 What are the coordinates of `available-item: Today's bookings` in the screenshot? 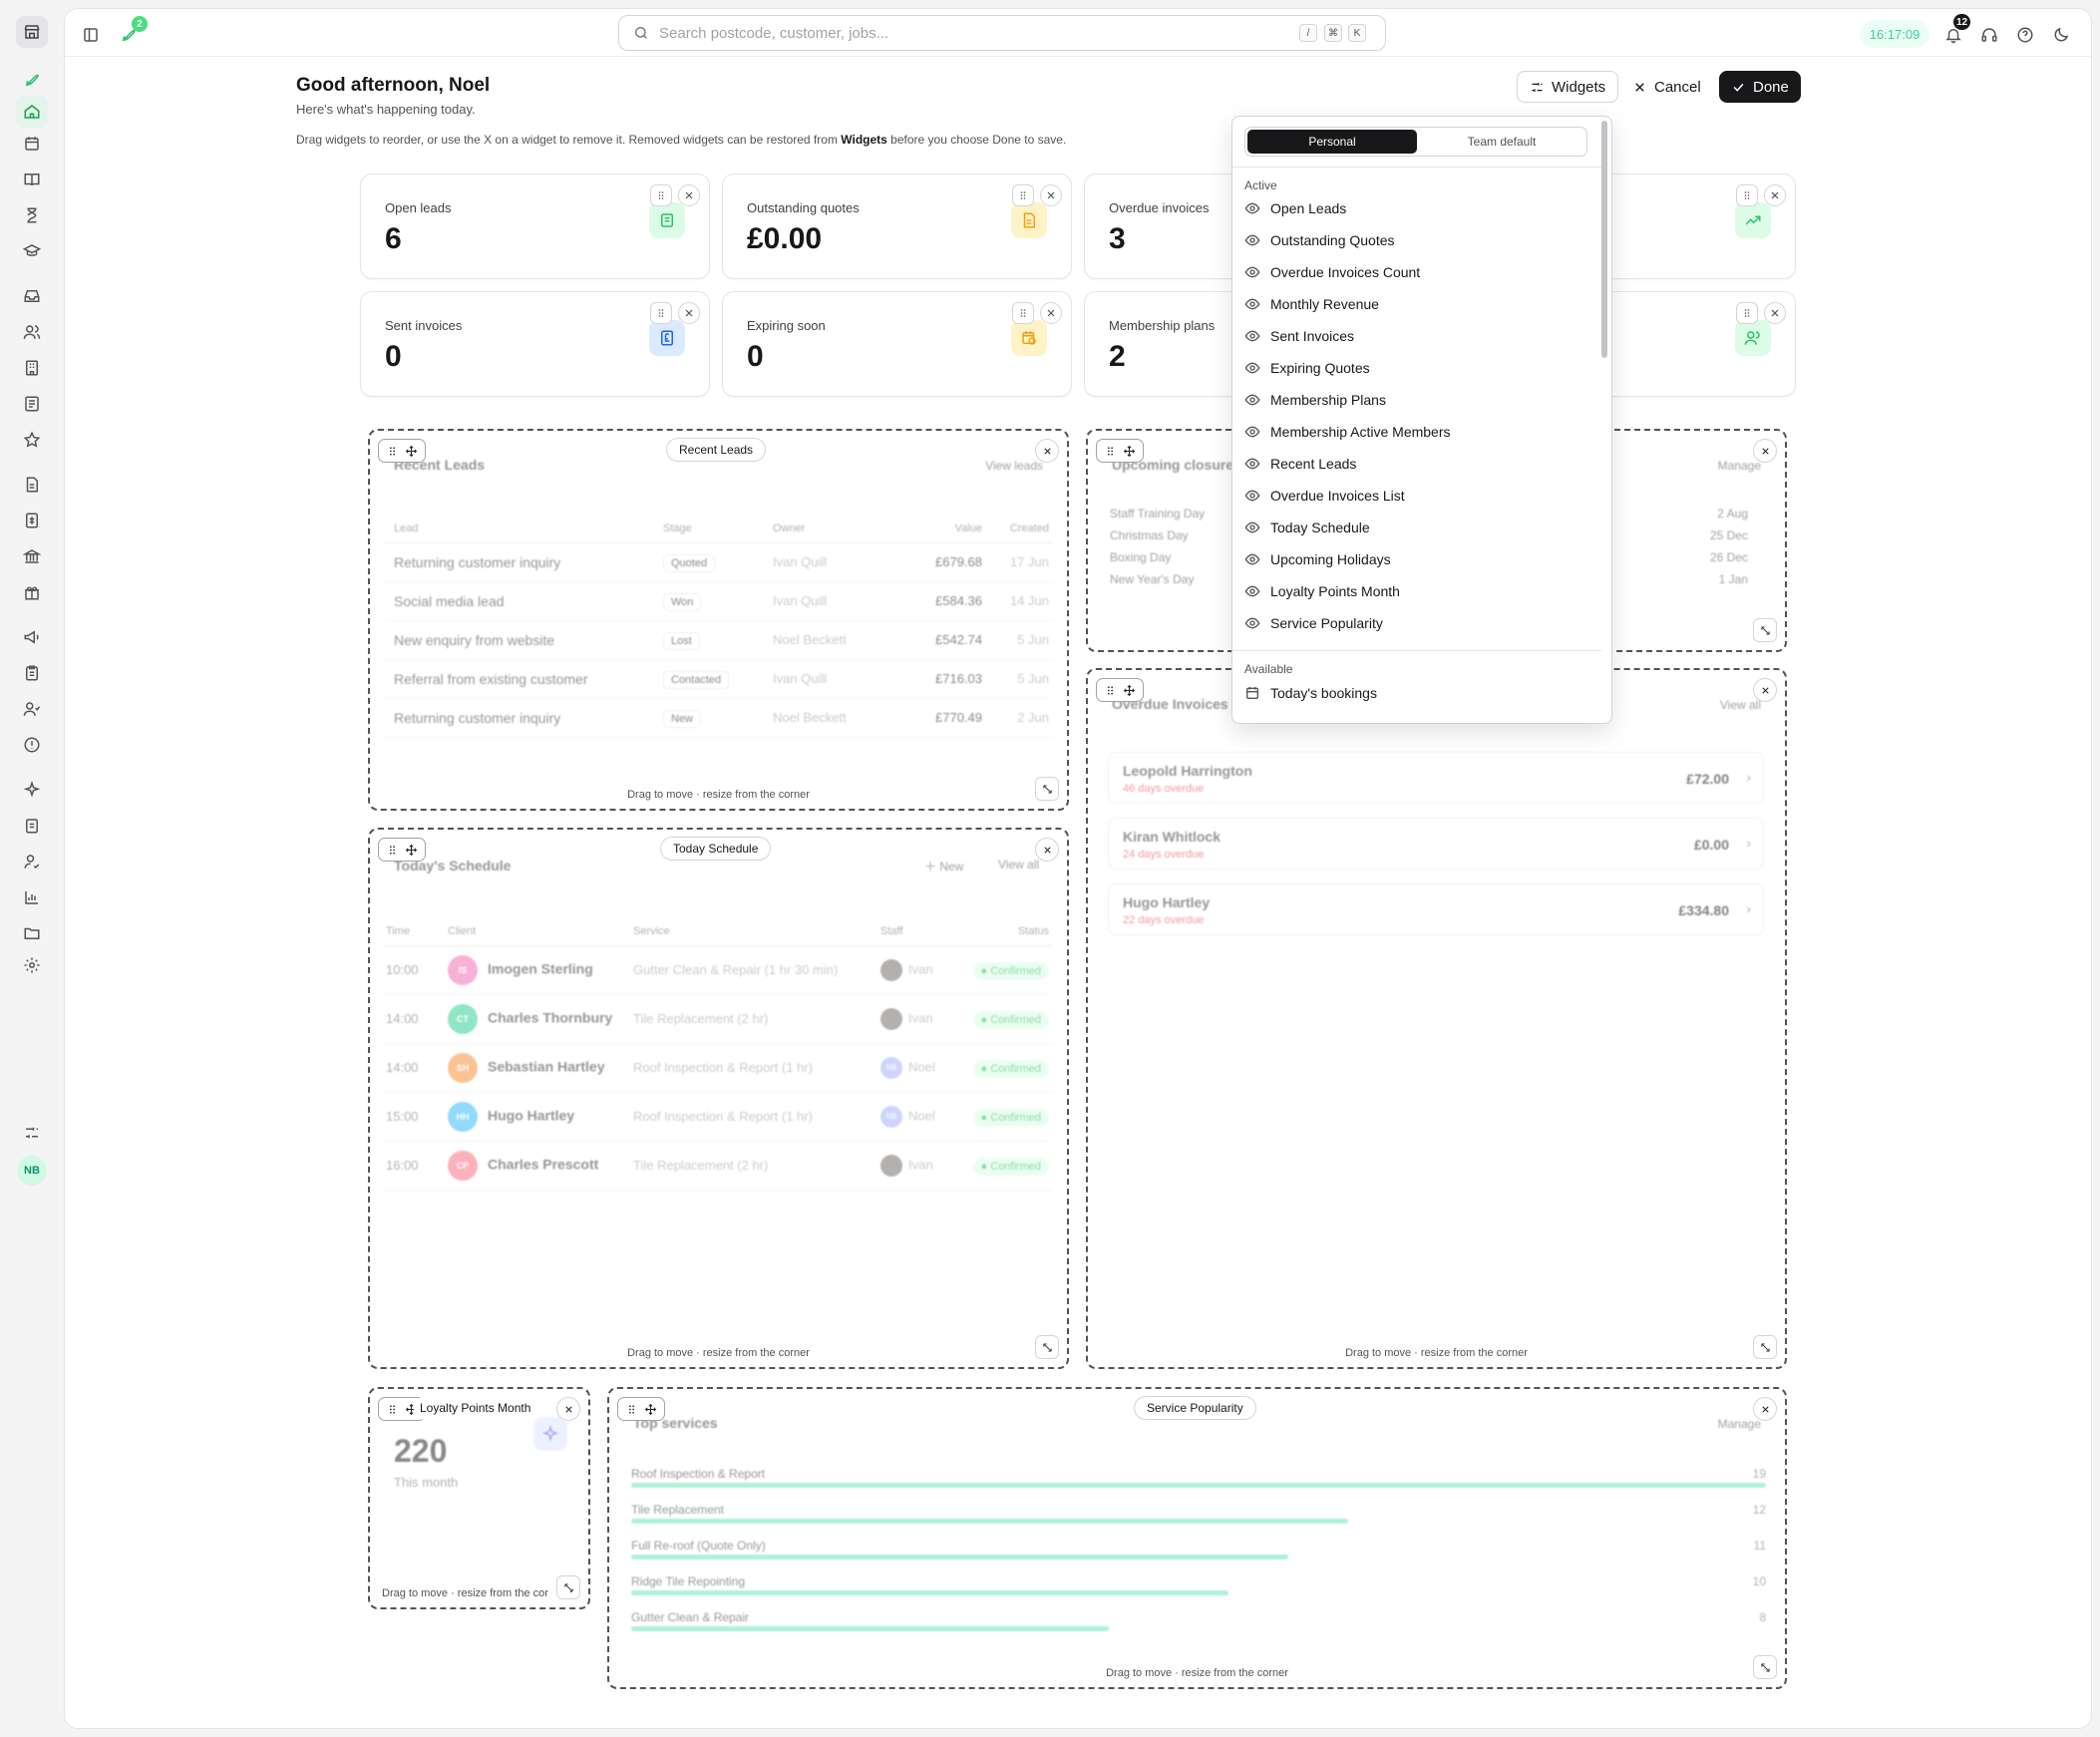 It's located at (1310, 693).